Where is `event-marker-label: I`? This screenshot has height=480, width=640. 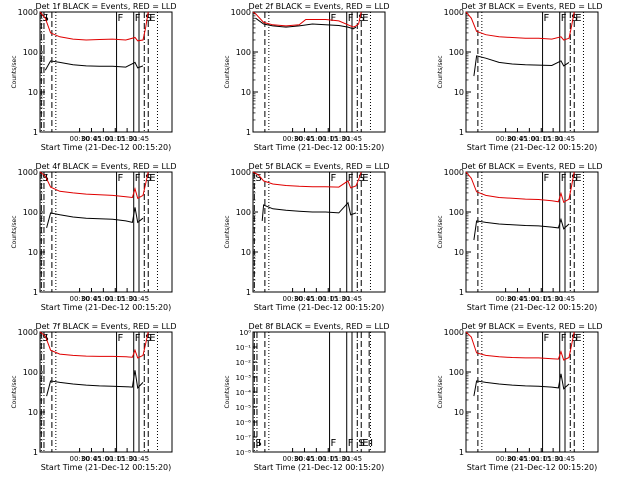 event-marker-label: I is located at coordinates (371, 443).